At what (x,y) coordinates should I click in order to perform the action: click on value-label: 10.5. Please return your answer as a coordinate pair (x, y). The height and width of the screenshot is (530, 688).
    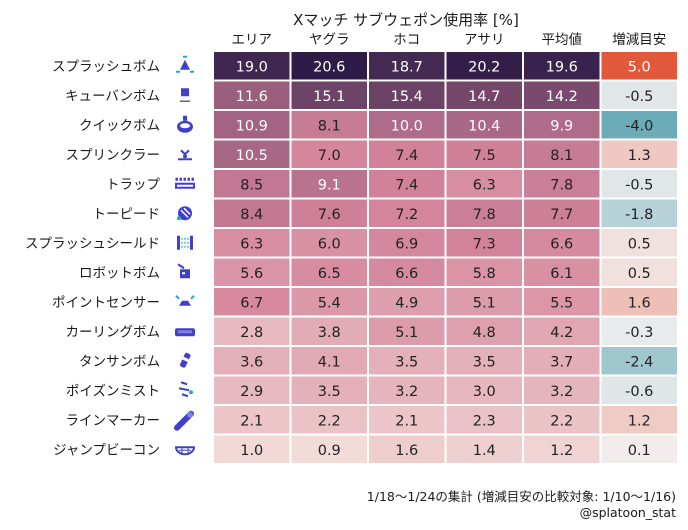
    Looking at the image, I should click on (252, 156).